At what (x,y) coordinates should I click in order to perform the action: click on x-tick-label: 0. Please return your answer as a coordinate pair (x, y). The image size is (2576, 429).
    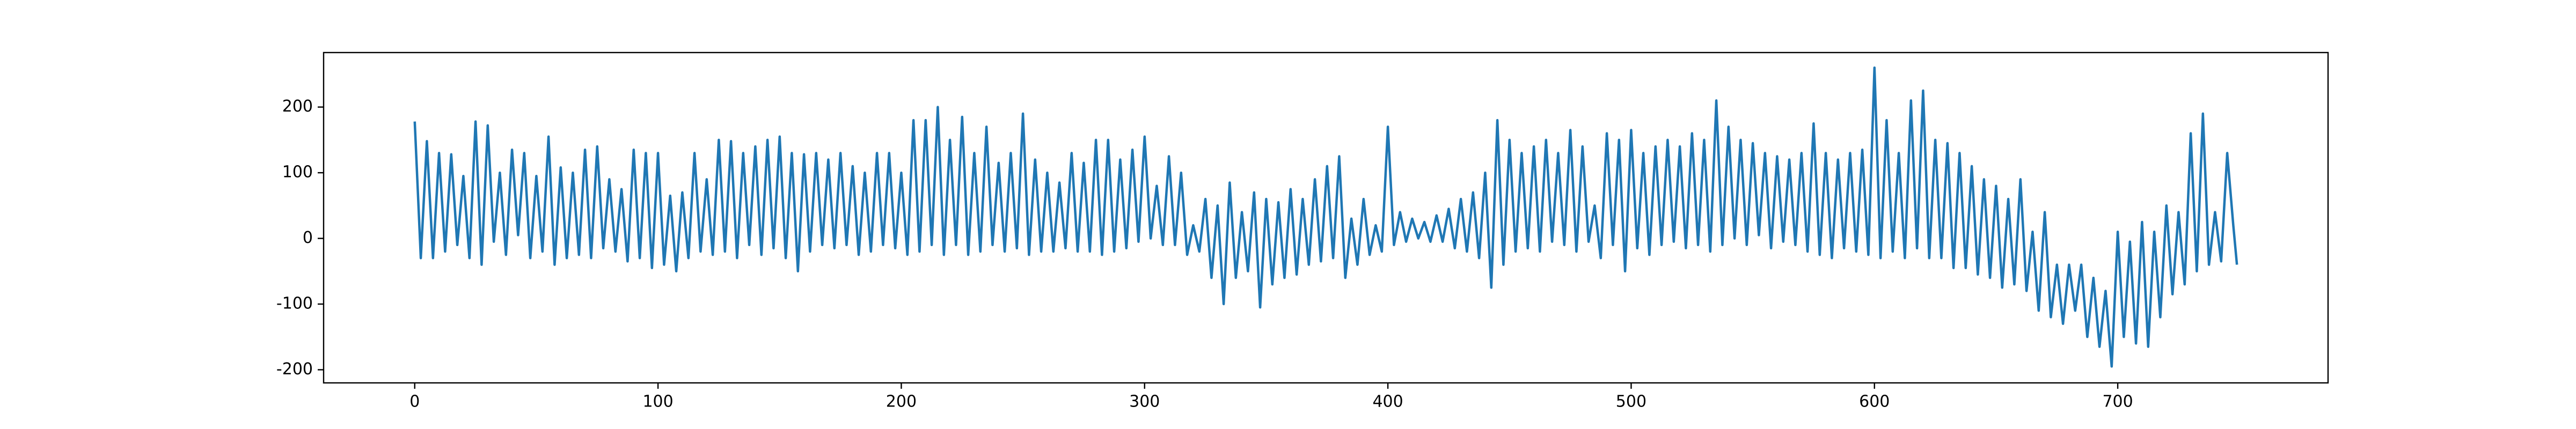
    Looking at the image, I should click on (414, 402).